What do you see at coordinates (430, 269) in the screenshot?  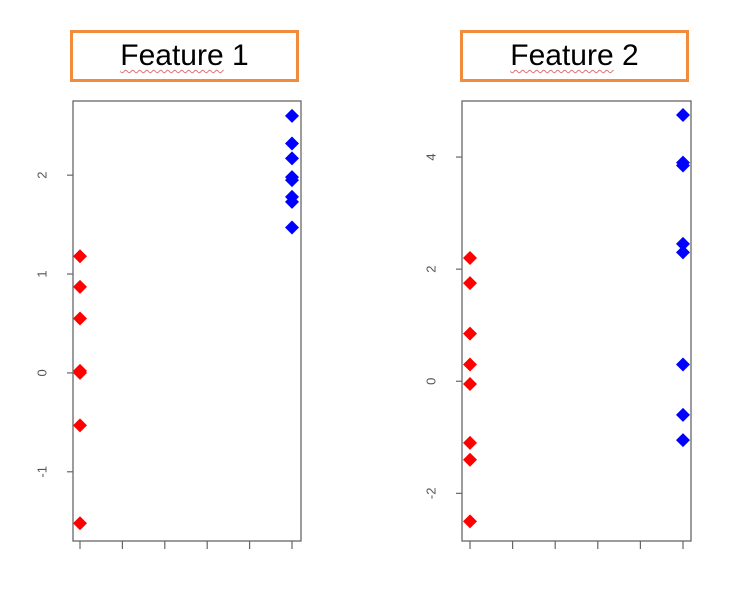 I see `feature-2-ytick-label-2: 2` at bounding box center [430, 269].